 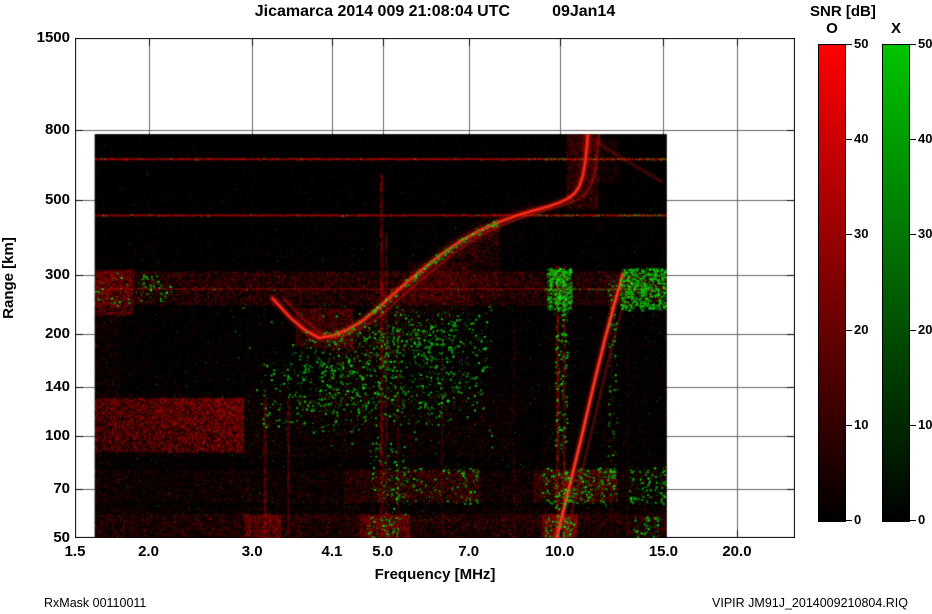 What do you see at coordinates (843, 11) in the screenshot?
I see `colorbar-title: SNR [dB]` at bounding box center [843, 11].